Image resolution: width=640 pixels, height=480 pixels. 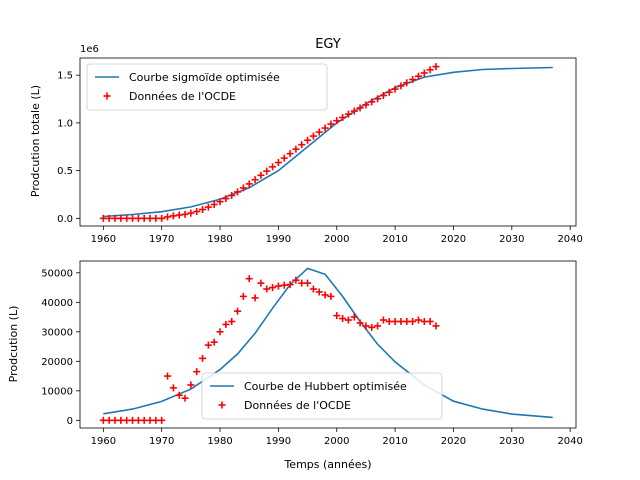 I want to click on chart2-y-tick-label: 40000, so click(x=57, y=303).